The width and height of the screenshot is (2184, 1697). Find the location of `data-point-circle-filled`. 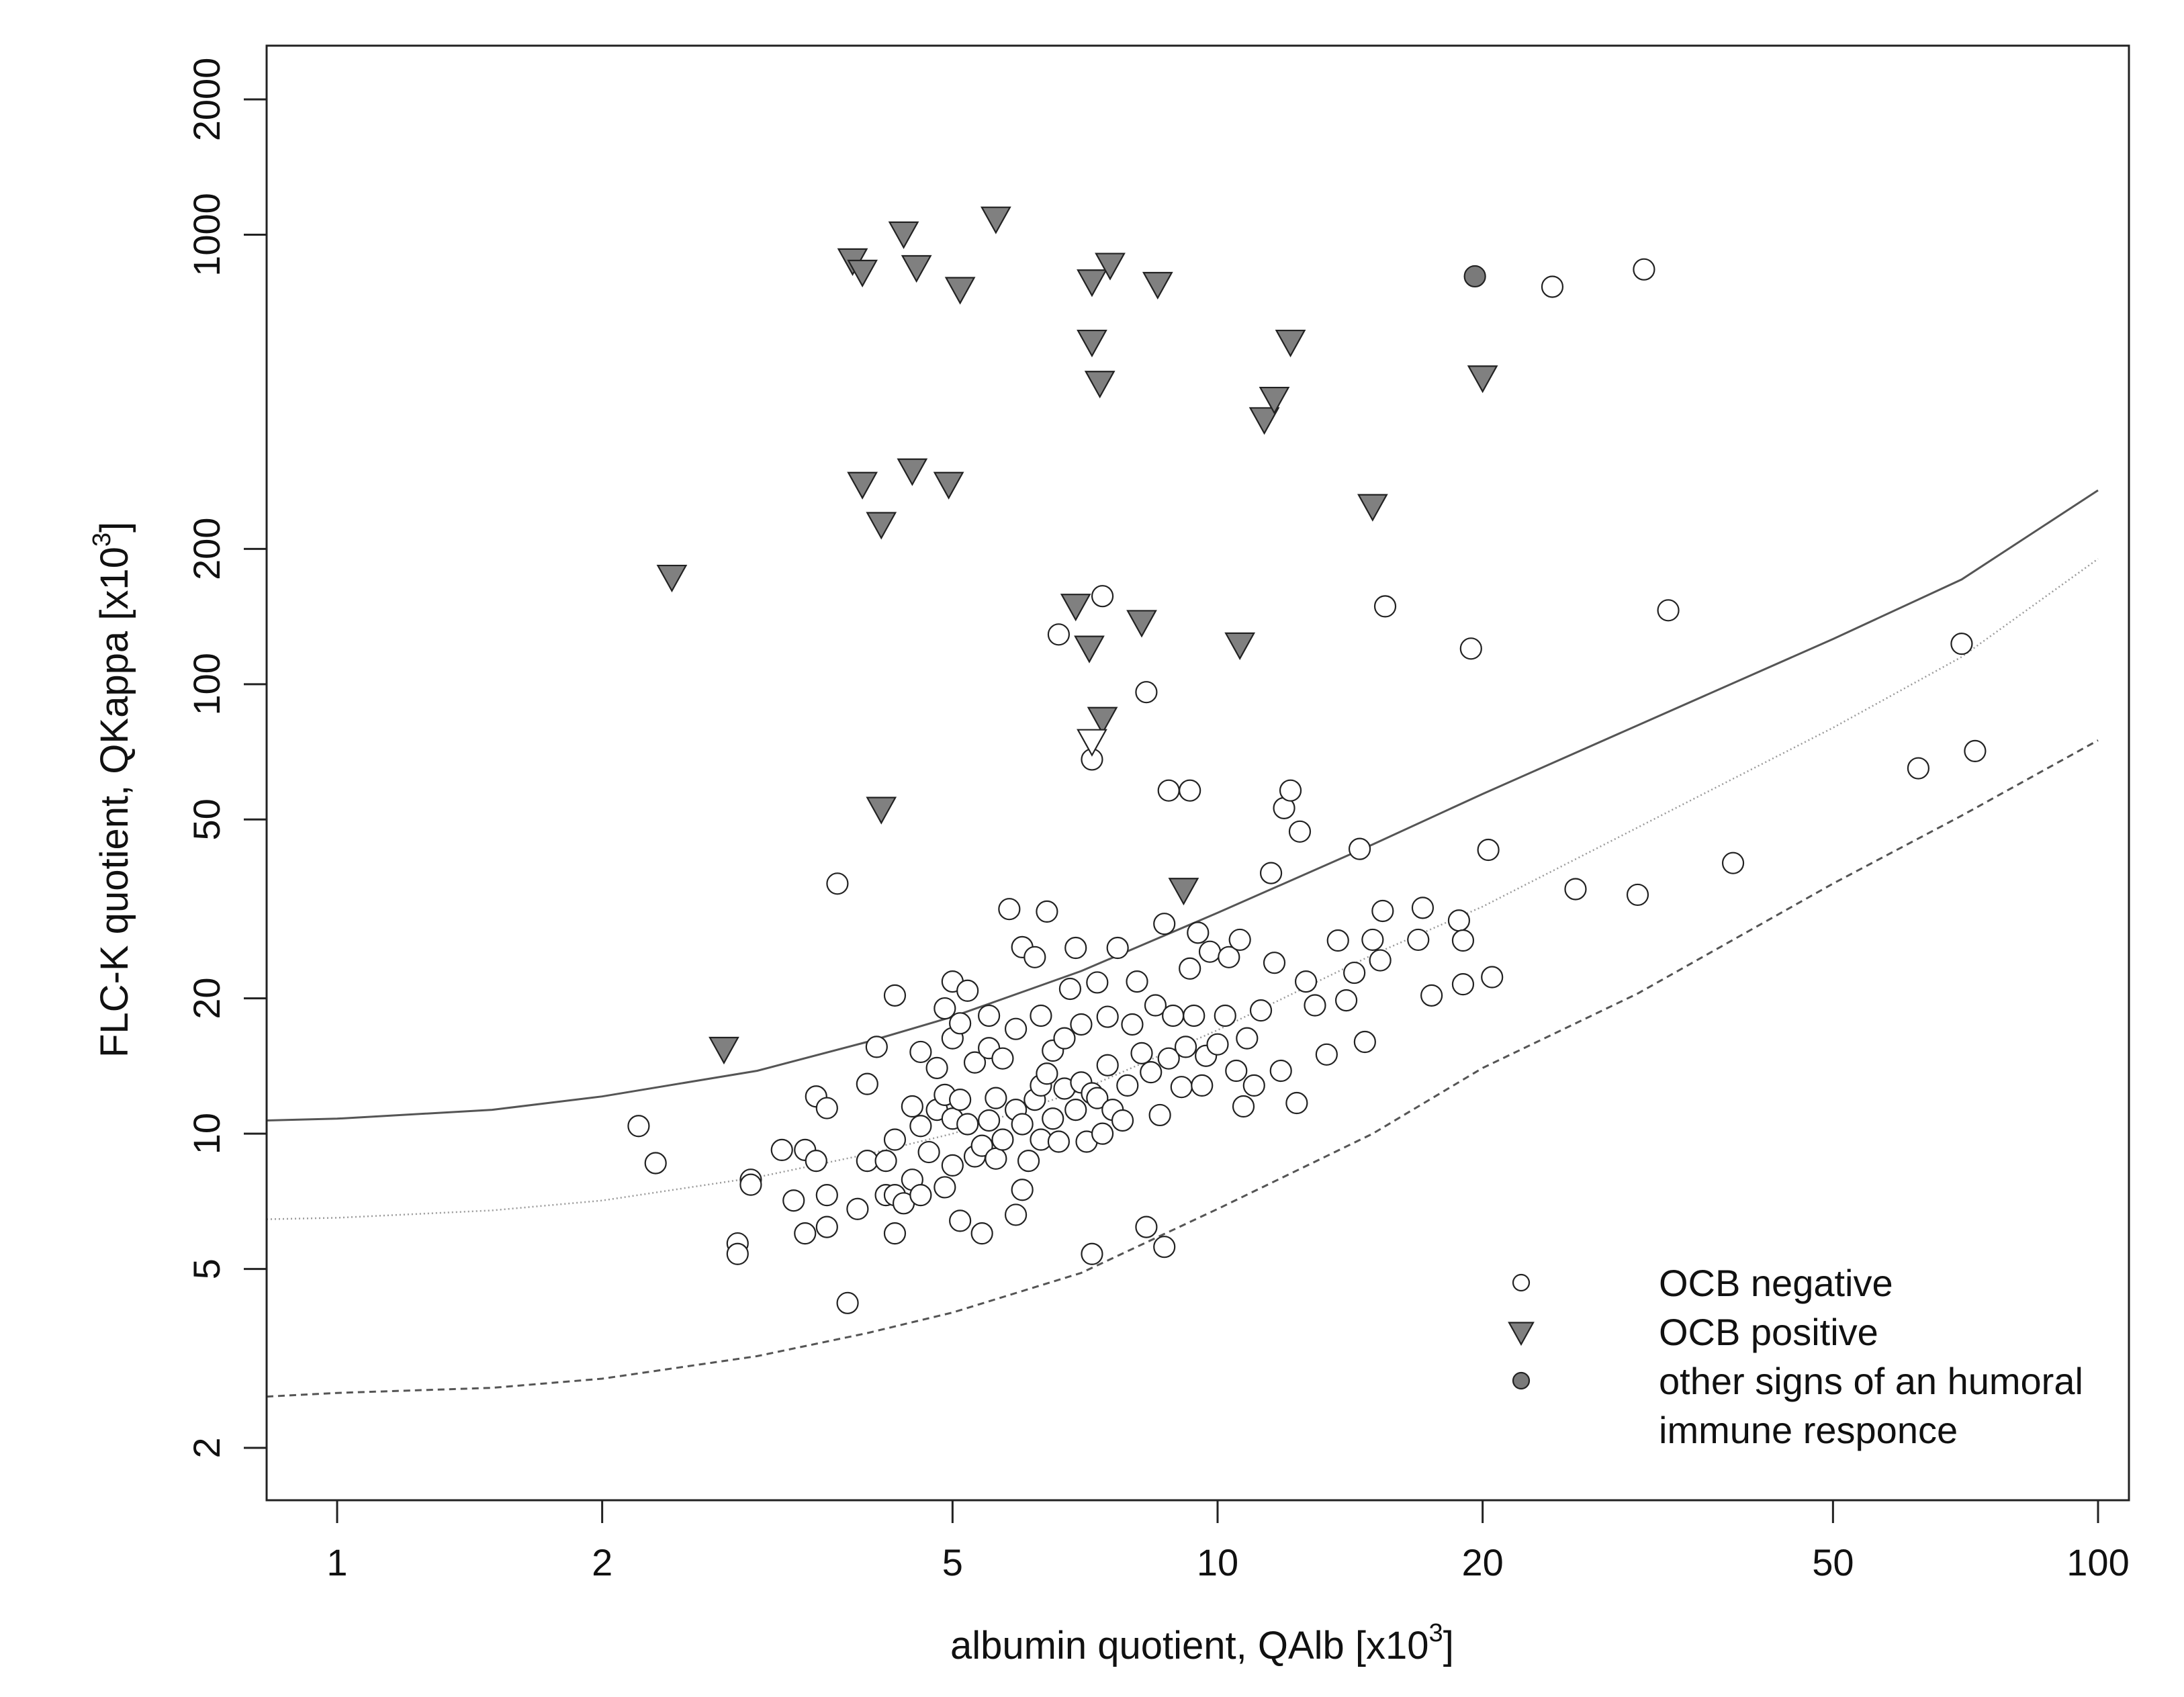

data-point-circle-filled is located at coordinates (1475, 276).